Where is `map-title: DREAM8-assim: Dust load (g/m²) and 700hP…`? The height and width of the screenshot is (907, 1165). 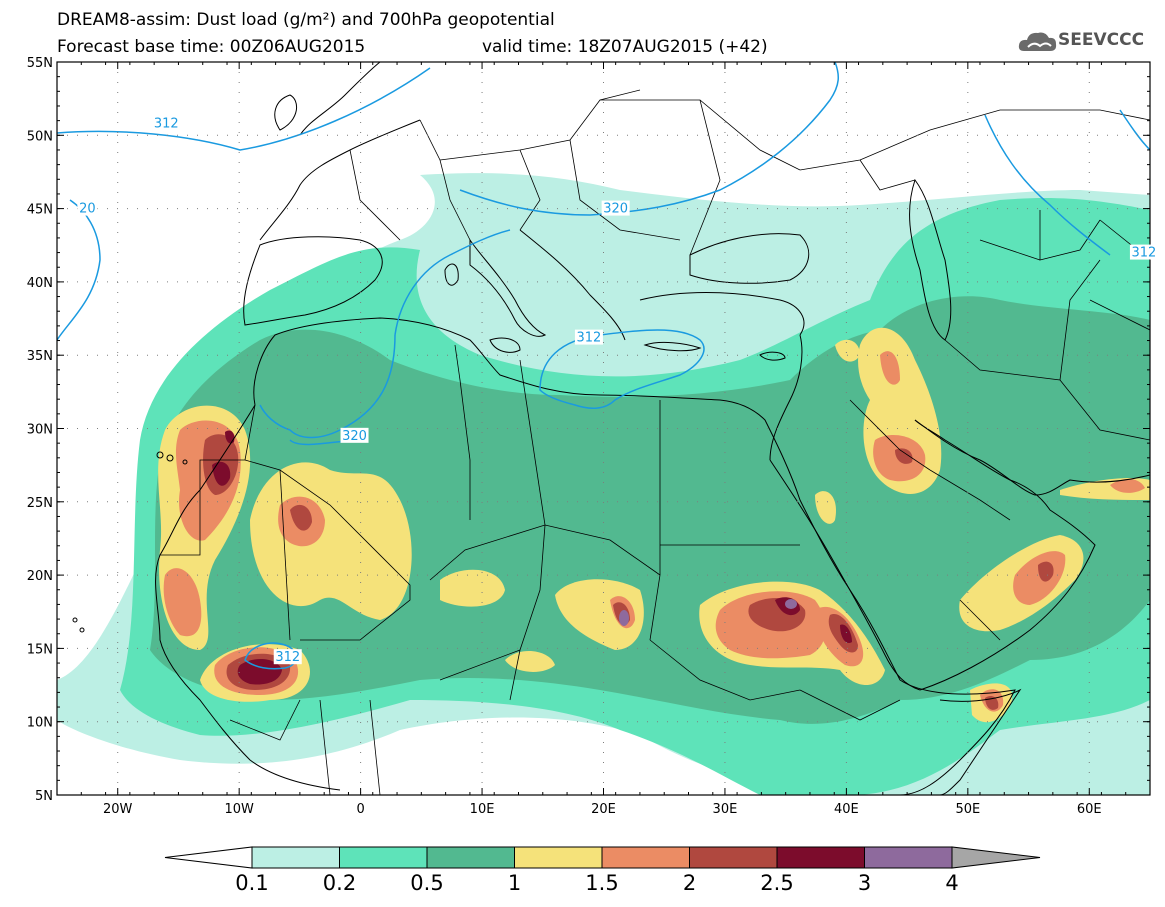 map-title: DREAM8-assim: Dust load (g/m²) and 700hP… is located at coordinates (306, 20).